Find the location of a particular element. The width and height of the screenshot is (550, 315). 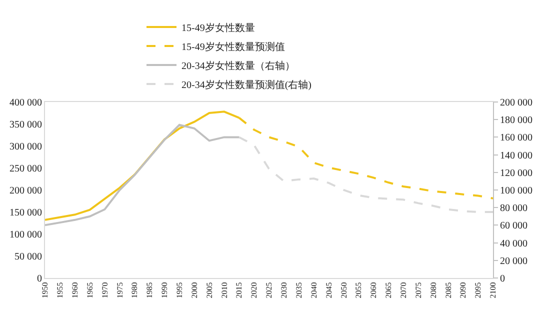

legend-label: 20-34岁女性数量预测值(右轴) is located at coordinates (247, 84).